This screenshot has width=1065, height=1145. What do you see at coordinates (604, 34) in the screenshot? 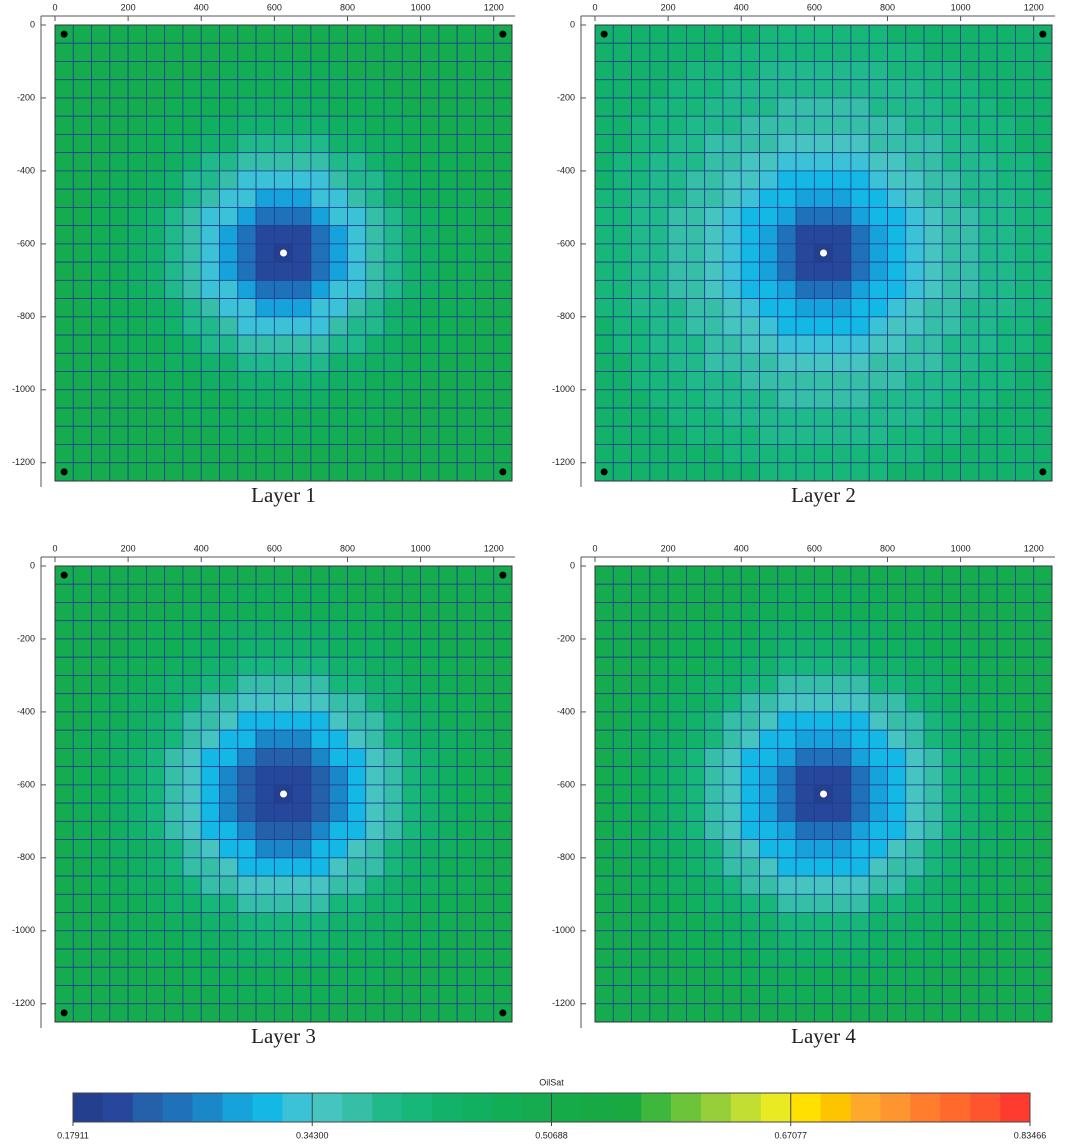
I see `well` at bounding box center [604, 34].